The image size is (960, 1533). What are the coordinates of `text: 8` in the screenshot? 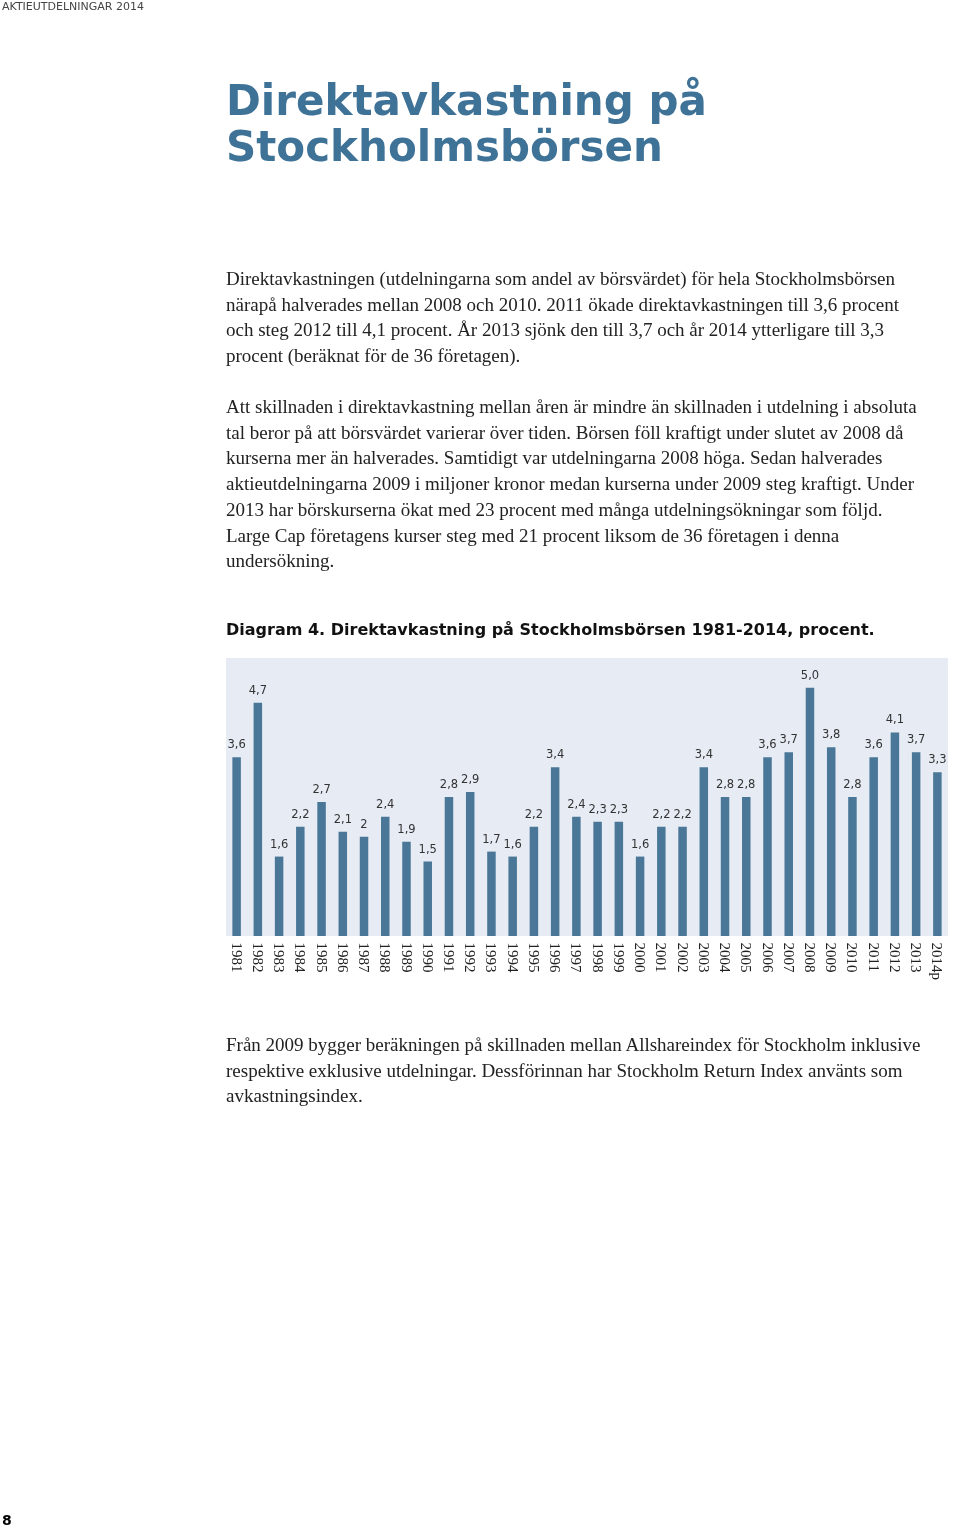 It's located at (7, 1520).